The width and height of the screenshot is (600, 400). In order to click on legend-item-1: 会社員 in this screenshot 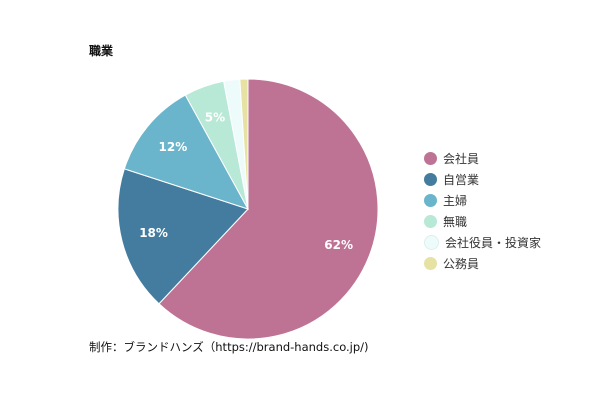, I will do `click(482, 158)`.